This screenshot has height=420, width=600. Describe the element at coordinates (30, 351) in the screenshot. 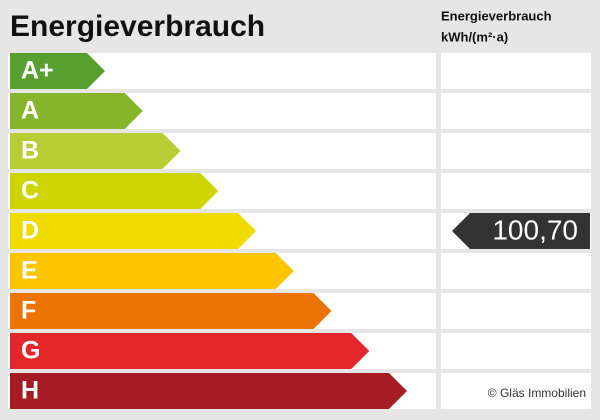

I see `class-label: G` at that location.